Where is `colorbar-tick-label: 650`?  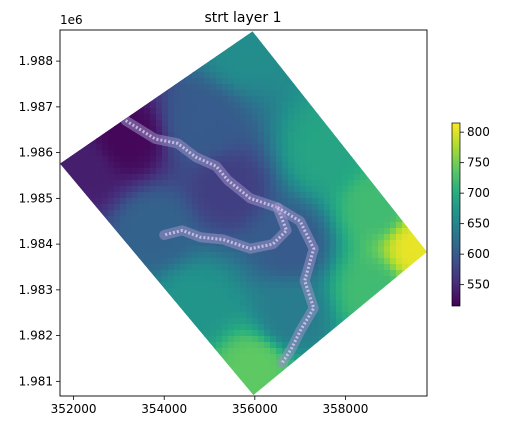
colorbar-tick-label: 650 is located at coordinates (478, 224).